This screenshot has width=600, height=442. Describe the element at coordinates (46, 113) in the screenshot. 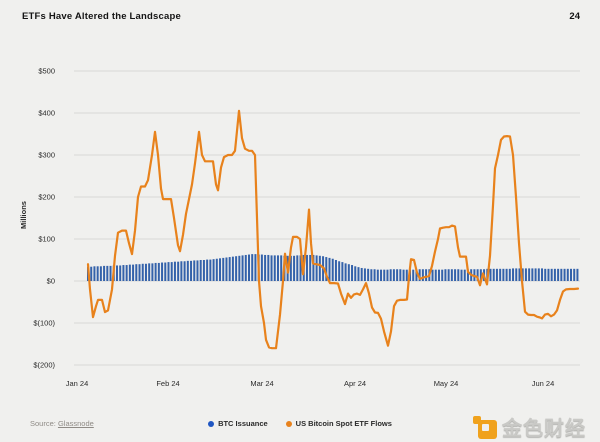

I see `svg-text: $400` at that location.